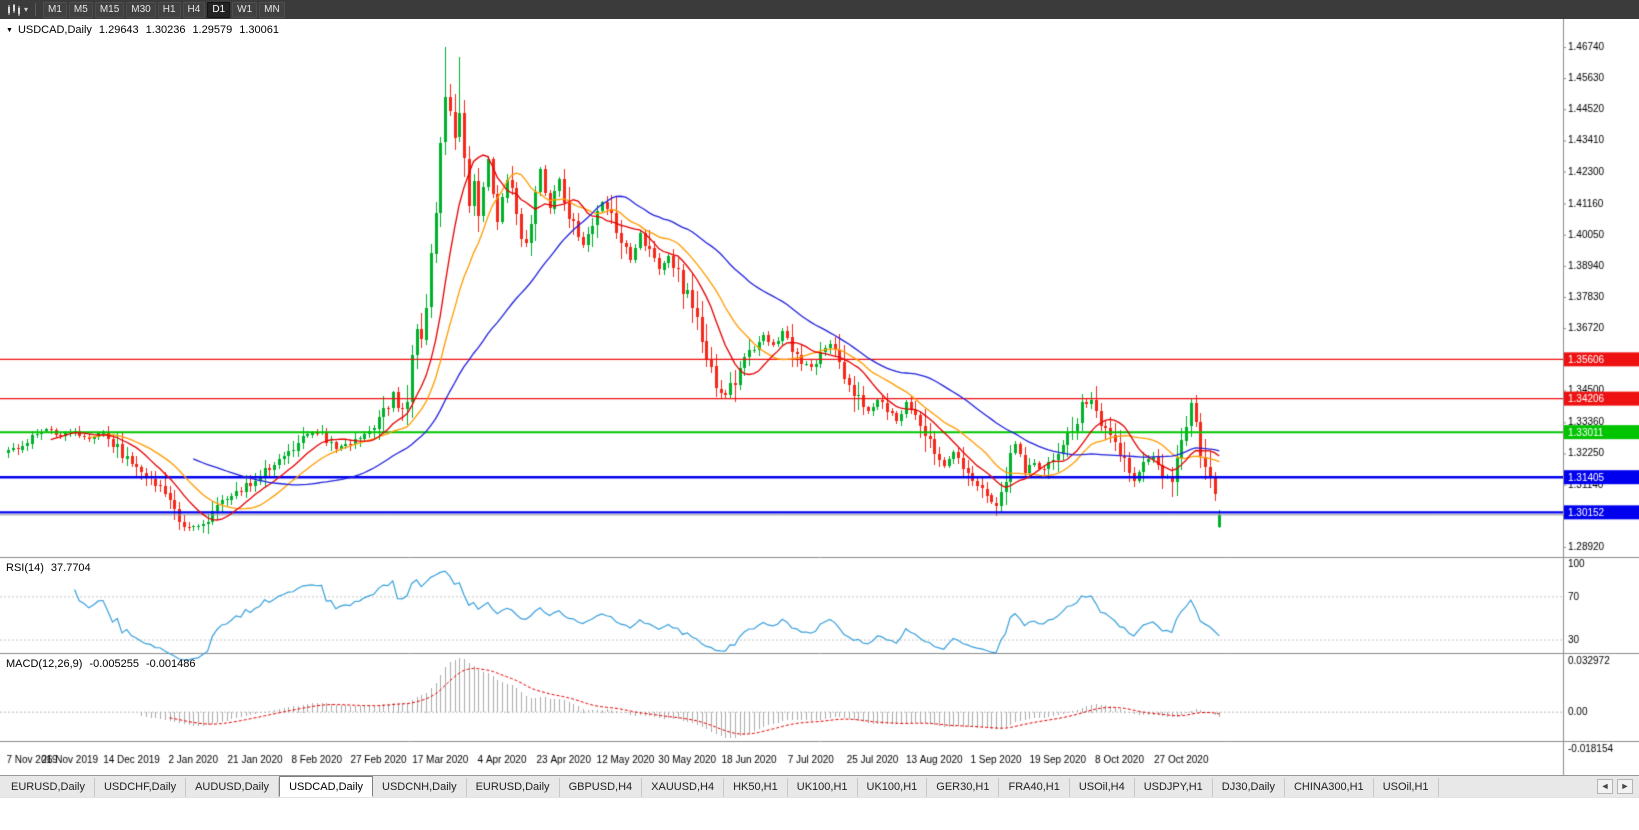  Describe the element at coordinates (1406, 787) in the screenshot. I see `chart-tab-17-usoil-h1: USOil,H1` at that location.